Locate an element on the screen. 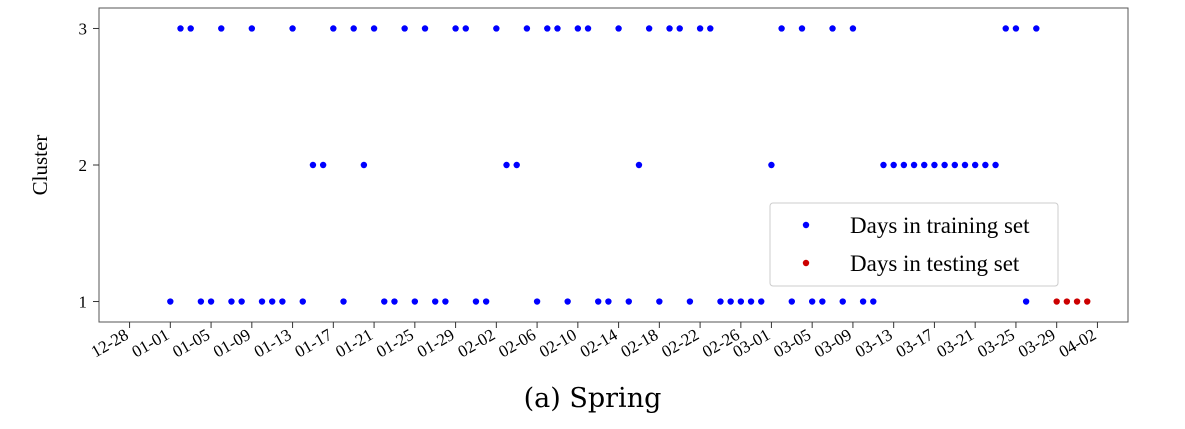 Image resolution: width=1185 pixels, height=429 pixels. figure-caption: (a) Spring is located at coordinates (592, 398).